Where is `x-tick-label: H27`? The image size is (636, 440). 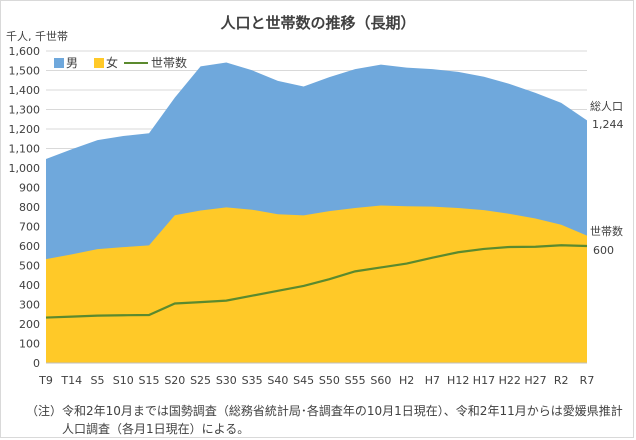
x-tick-label: H27 is located at coordinates (535, 380).